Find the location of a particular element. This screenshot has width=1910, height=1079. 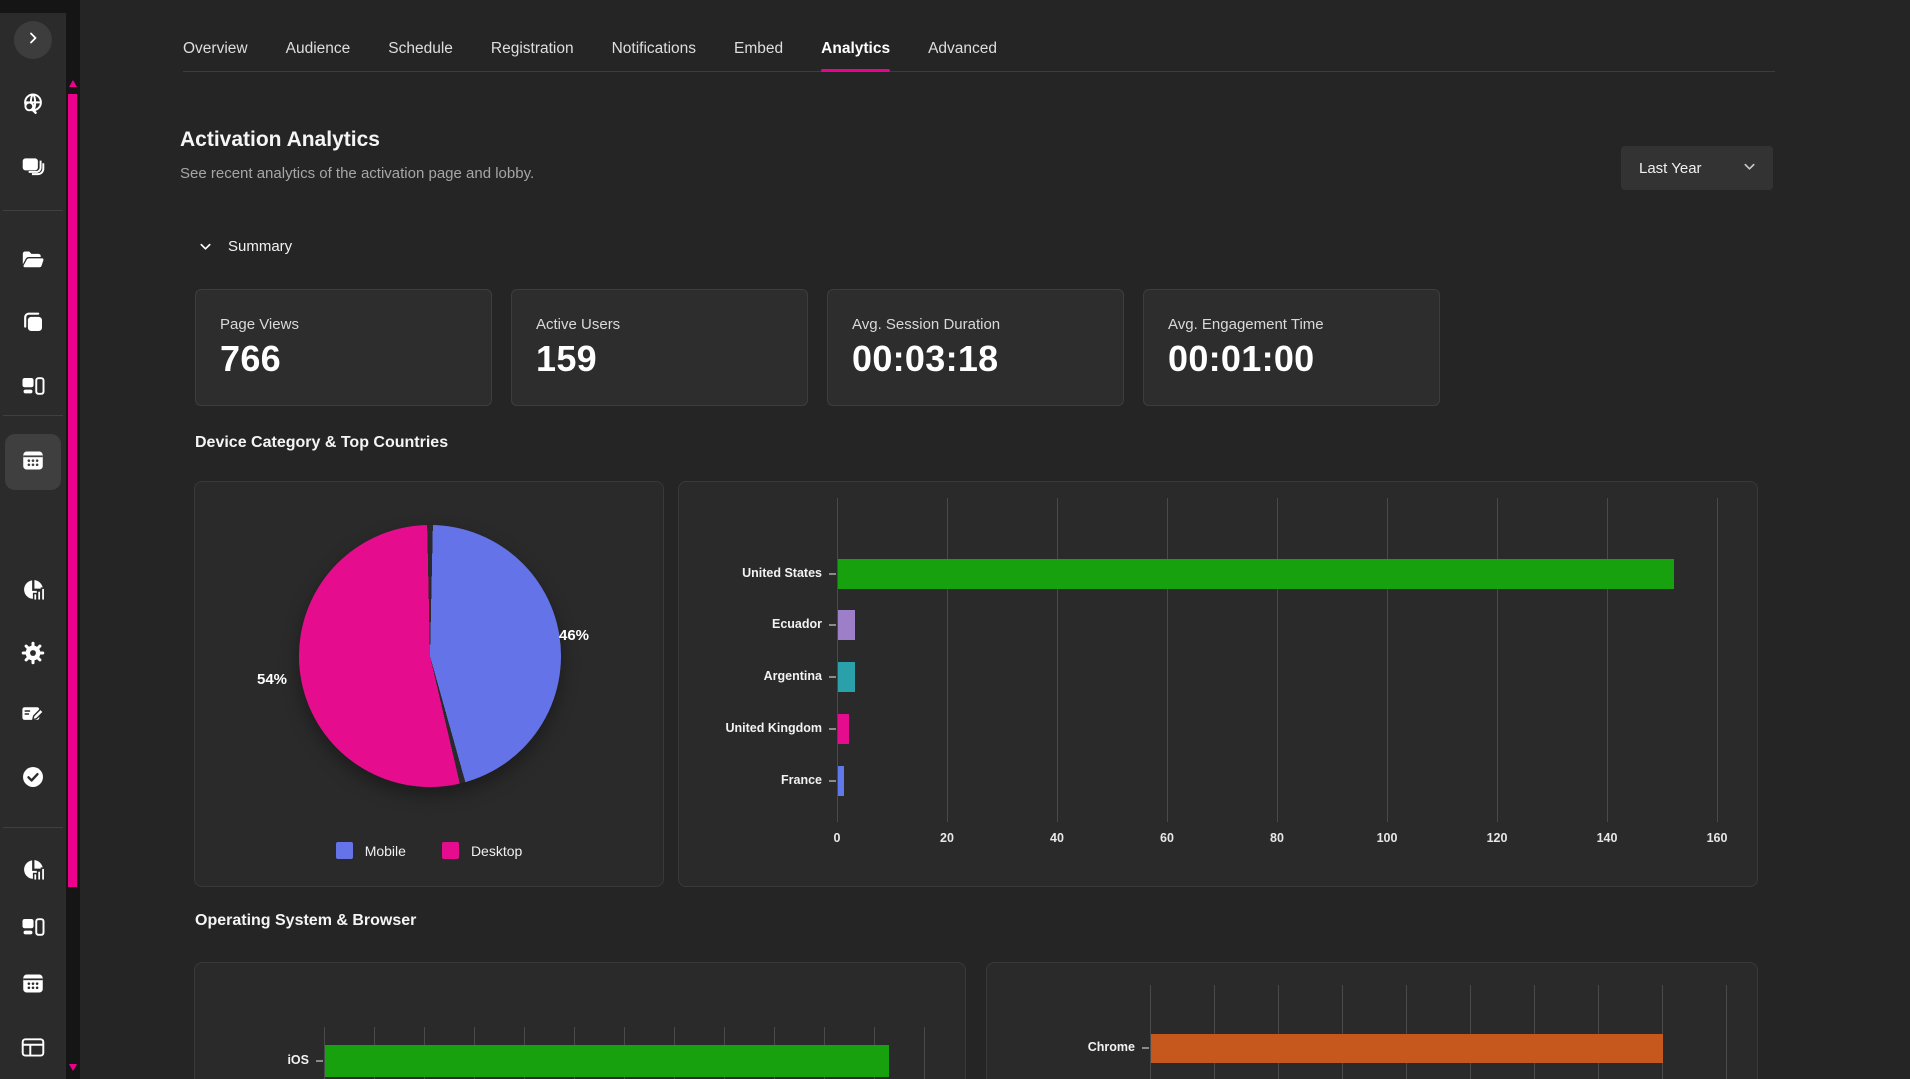

x-tick-label: 0 is located at coordinates (837, 838).